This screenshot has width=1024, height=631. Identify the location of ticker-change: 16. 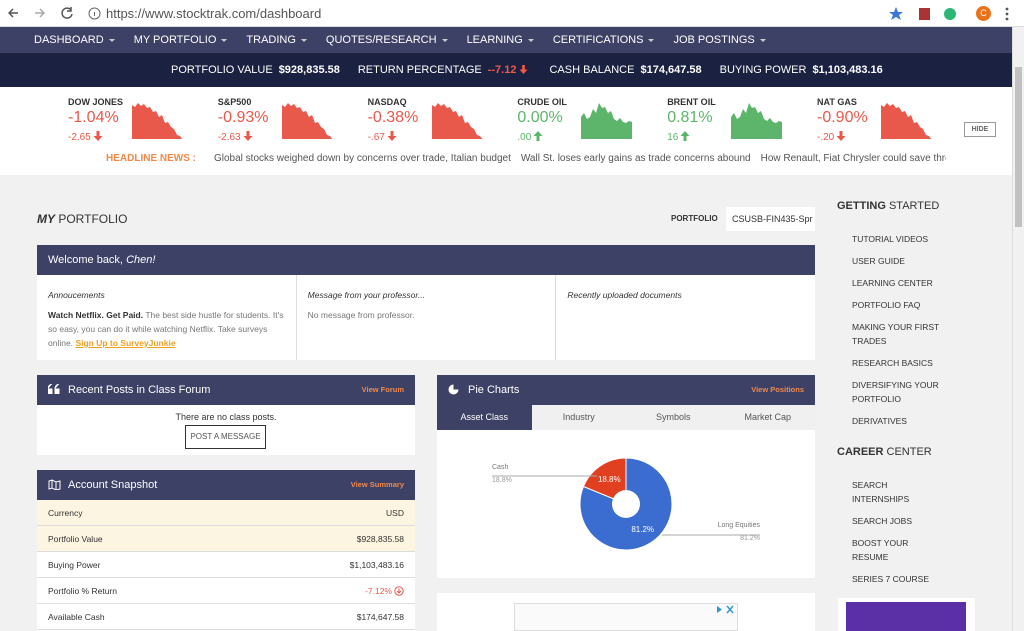
(678, 137).